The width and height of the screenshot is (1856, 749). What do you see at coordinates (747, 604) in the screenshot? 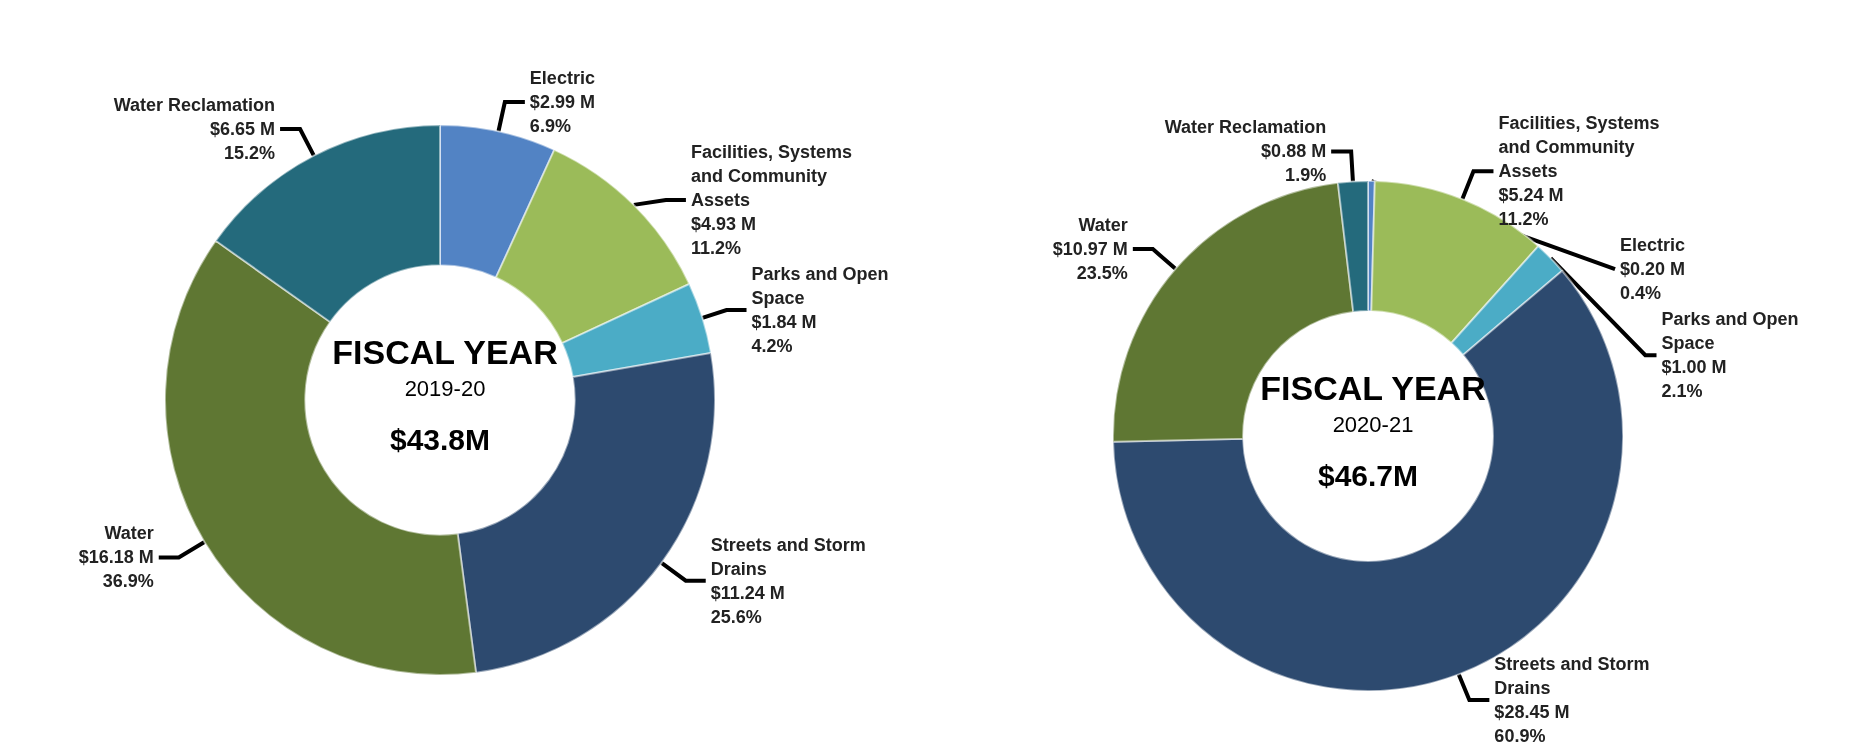
I see `data-label: $11.24 M 25.6%` at bounding box center [747, 604].